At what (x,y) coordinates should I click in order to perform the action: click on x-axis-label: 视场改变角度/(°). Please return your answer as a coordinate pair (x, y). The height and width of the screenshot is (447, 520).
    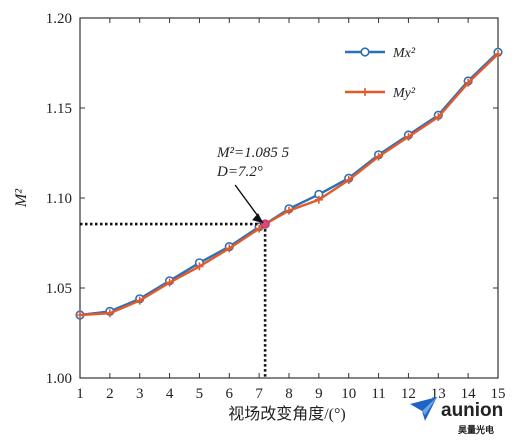
    Looking at the image, I should click on (287, 414).